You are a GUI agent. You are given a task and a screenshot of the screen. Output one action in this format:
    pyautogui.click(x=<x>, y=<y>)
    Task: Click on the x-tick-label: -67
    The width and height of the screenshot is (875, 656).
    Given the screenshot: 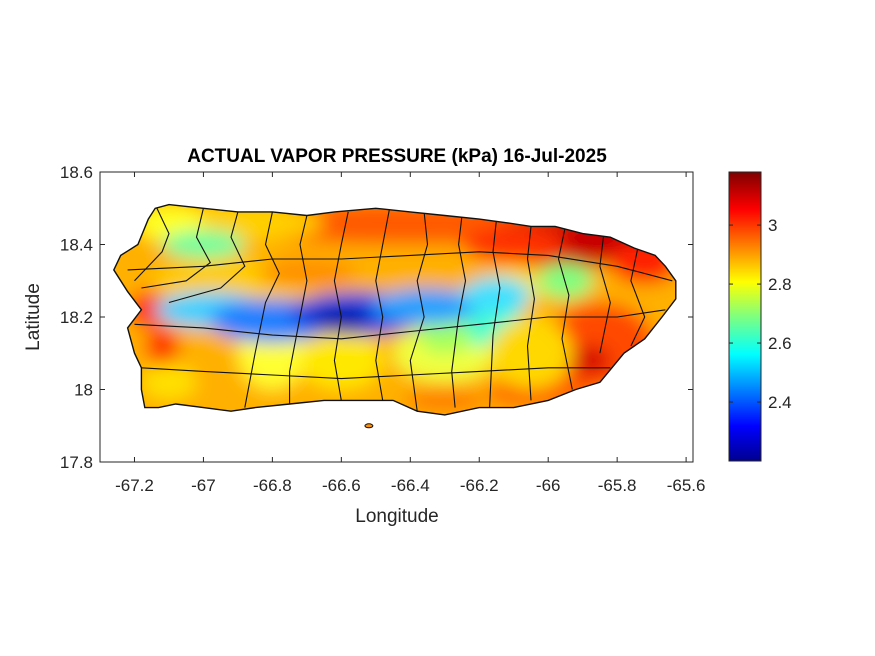 What is the action you would take?
    pyautogui.click(x=203, y=485)
    